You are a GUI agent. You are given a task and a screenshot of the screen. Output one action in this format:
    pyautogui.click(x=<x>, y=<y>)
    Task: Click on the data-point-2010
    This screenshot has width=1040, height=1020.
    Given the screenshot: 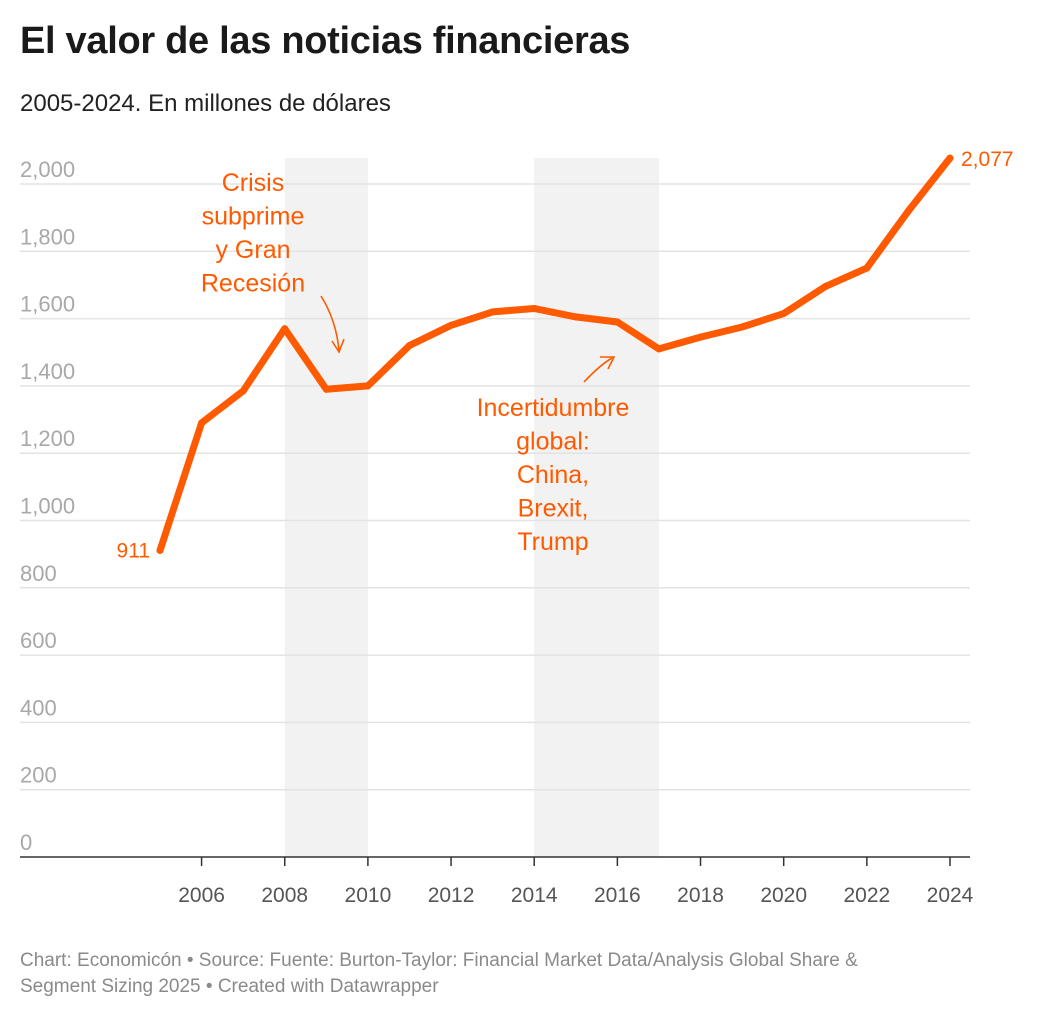 What is the action you would take?
    pyautogui.click(x=368, y=386)
    